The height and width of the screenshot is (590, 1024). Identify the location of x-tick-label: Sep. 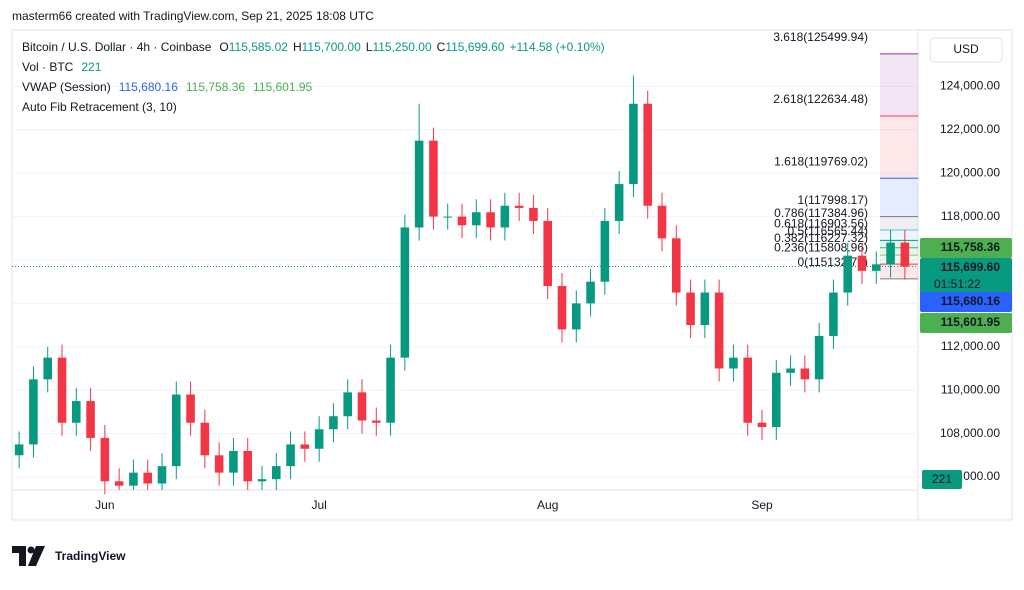
(762, 505).